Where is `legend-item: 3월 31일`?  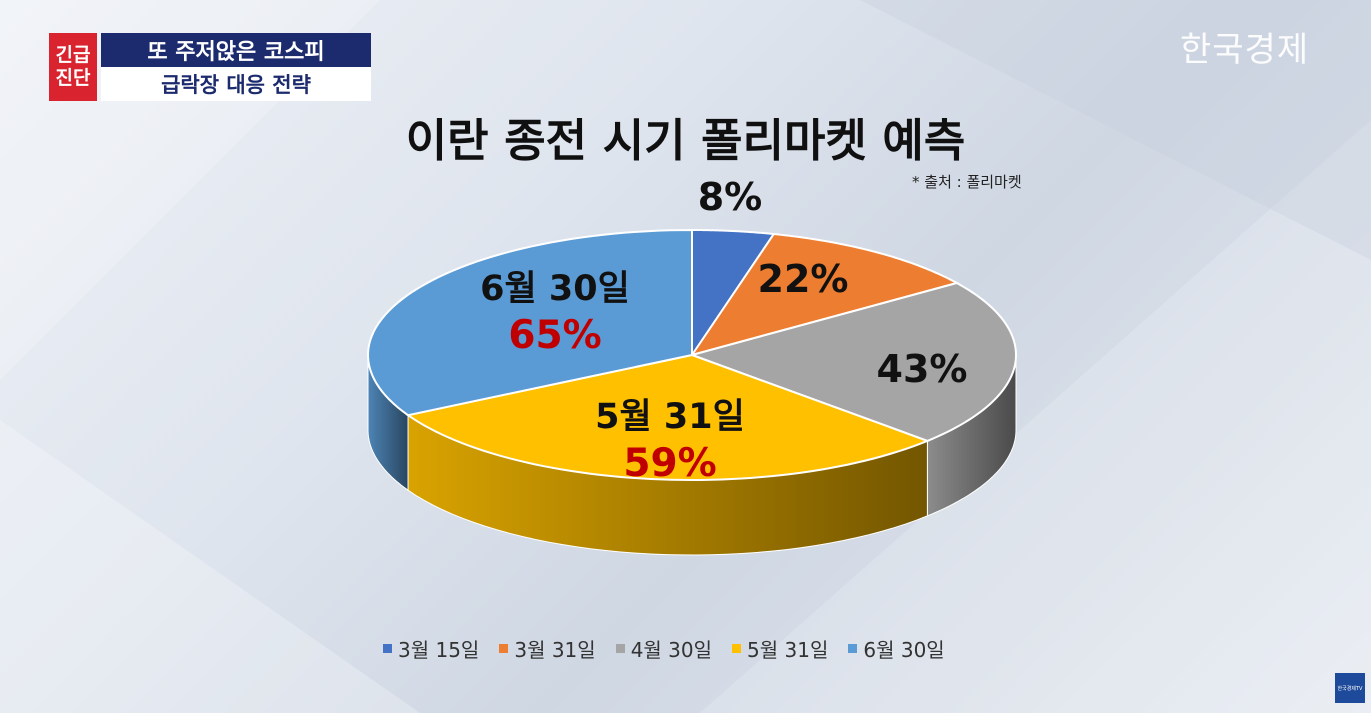
legend-item: 3월 31일 is located at coordinates (547, 648).